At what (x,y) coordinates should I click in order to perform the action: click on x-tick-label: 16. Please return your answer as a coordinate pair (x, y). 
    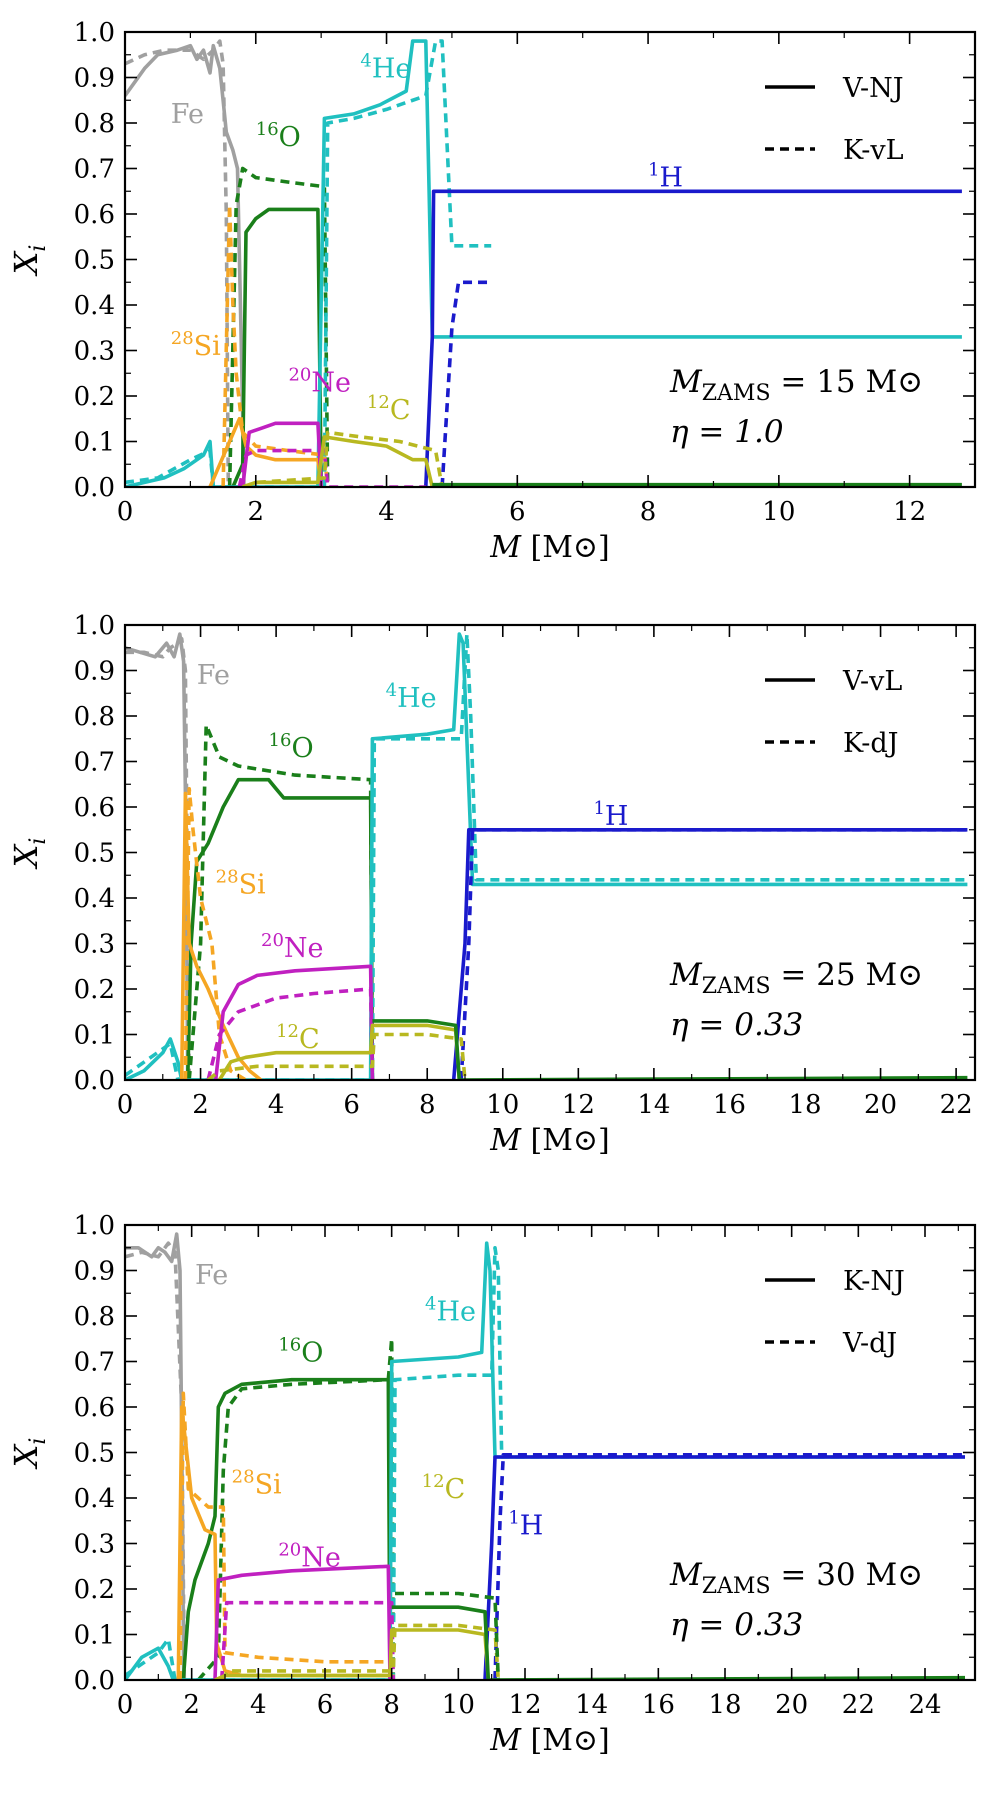
    Looking at the image, I should click on (729, 1105).